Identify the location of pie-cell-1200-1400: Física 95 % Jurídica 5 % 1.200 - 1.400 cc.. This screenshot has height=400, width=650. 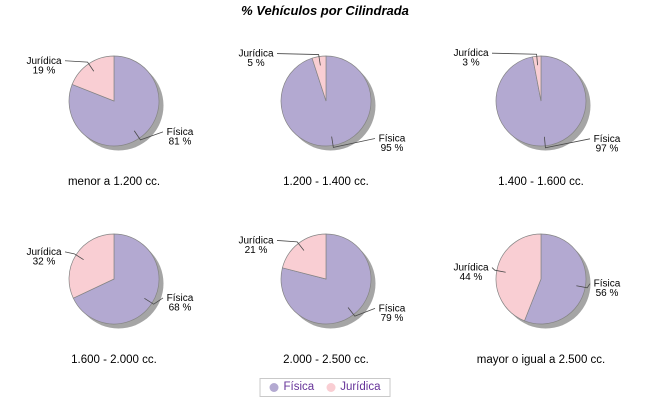
(326, 114).